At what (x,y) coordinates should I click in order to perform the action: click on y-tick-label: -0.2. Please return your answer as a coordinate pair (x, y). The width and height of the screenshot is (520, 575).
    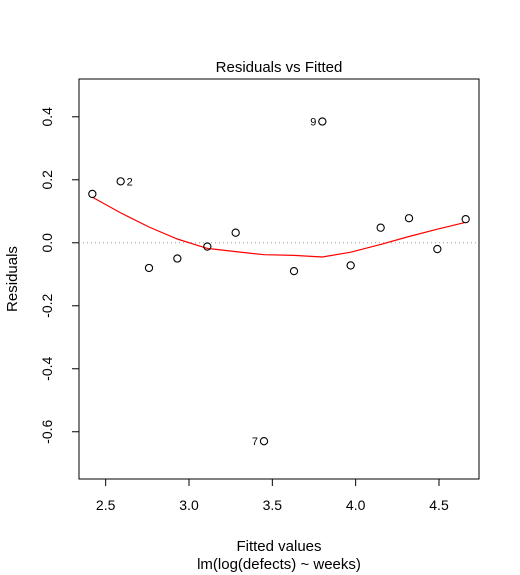
    Looking at the image, I should click on (47, 305).